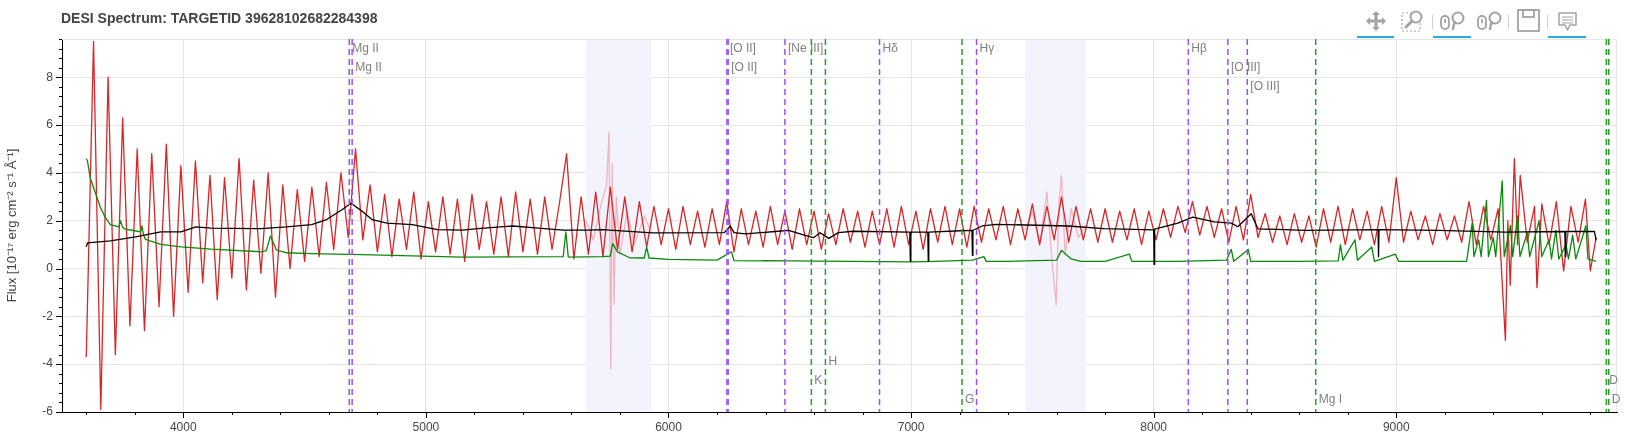  What do you see at coordinates (970, 399) in the screenshot?
I see `annotation: G` at bounding box center [970, 399].